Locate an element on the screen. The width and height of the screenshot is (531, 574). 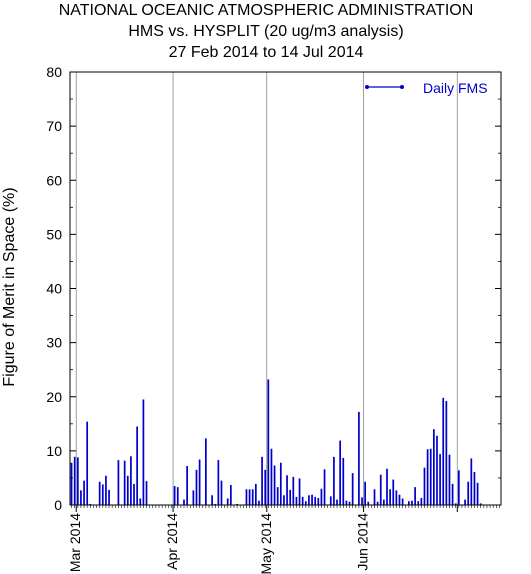
y-tick-label: 80 is located at coordinates (54, 72).